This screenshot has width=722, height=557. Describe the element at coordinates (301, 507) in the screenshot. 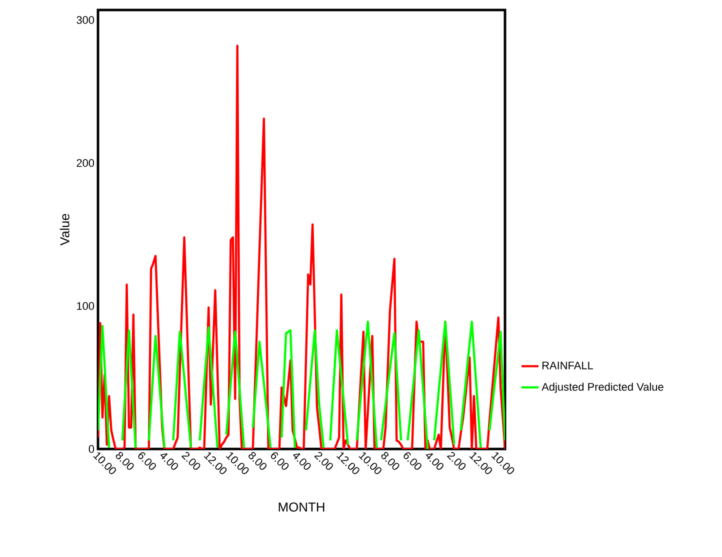

I see `x-axis-title: MONTH` at that location.